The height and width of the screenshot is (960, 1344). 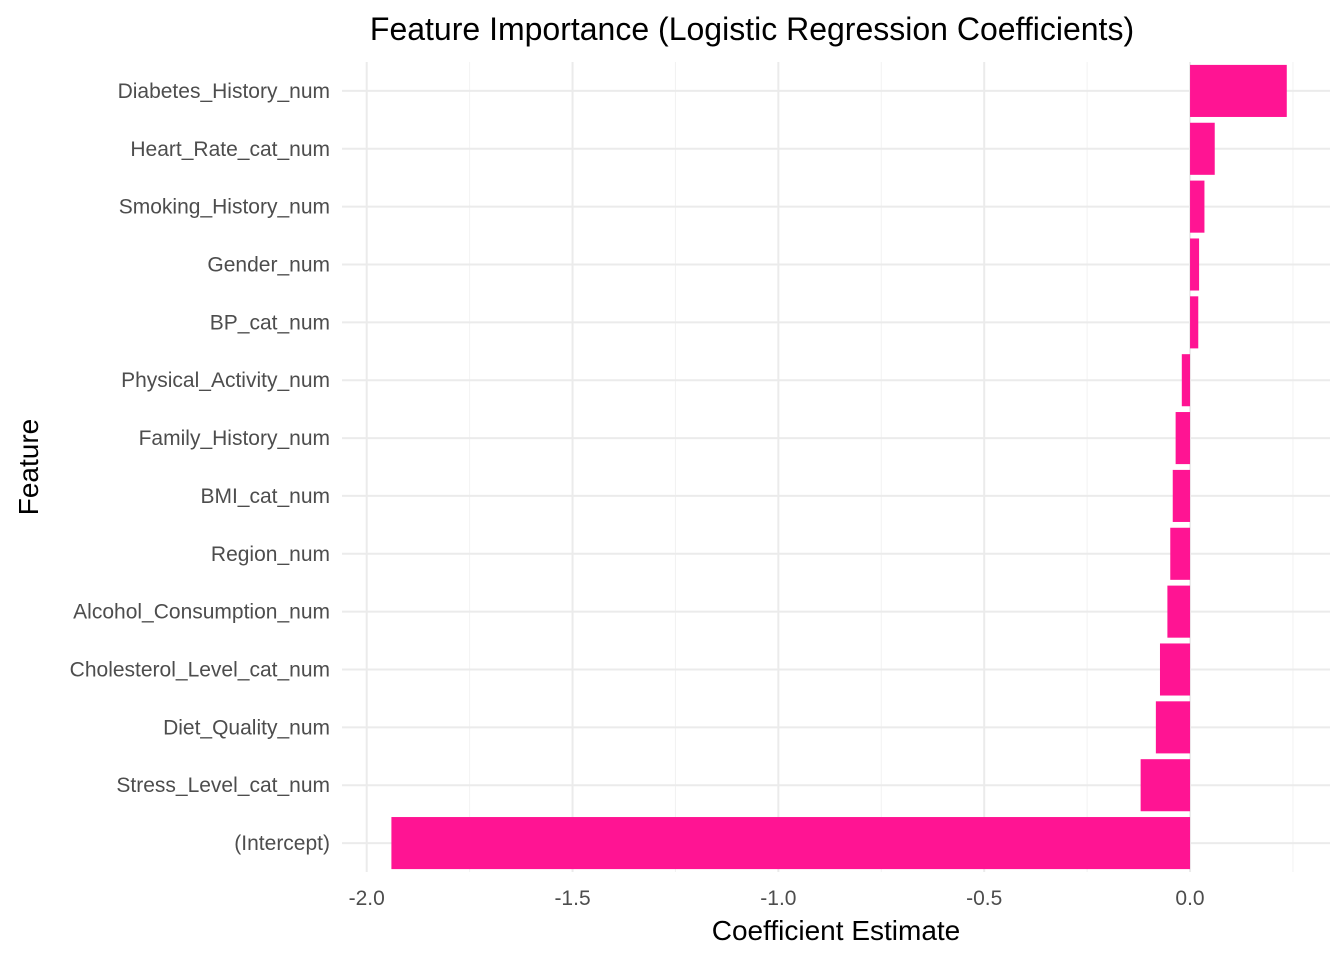 What do you see at coordinates (984, 898) in the screenshot?
I see `x-tick-label: -0.5` at bounding box center [984, 898].